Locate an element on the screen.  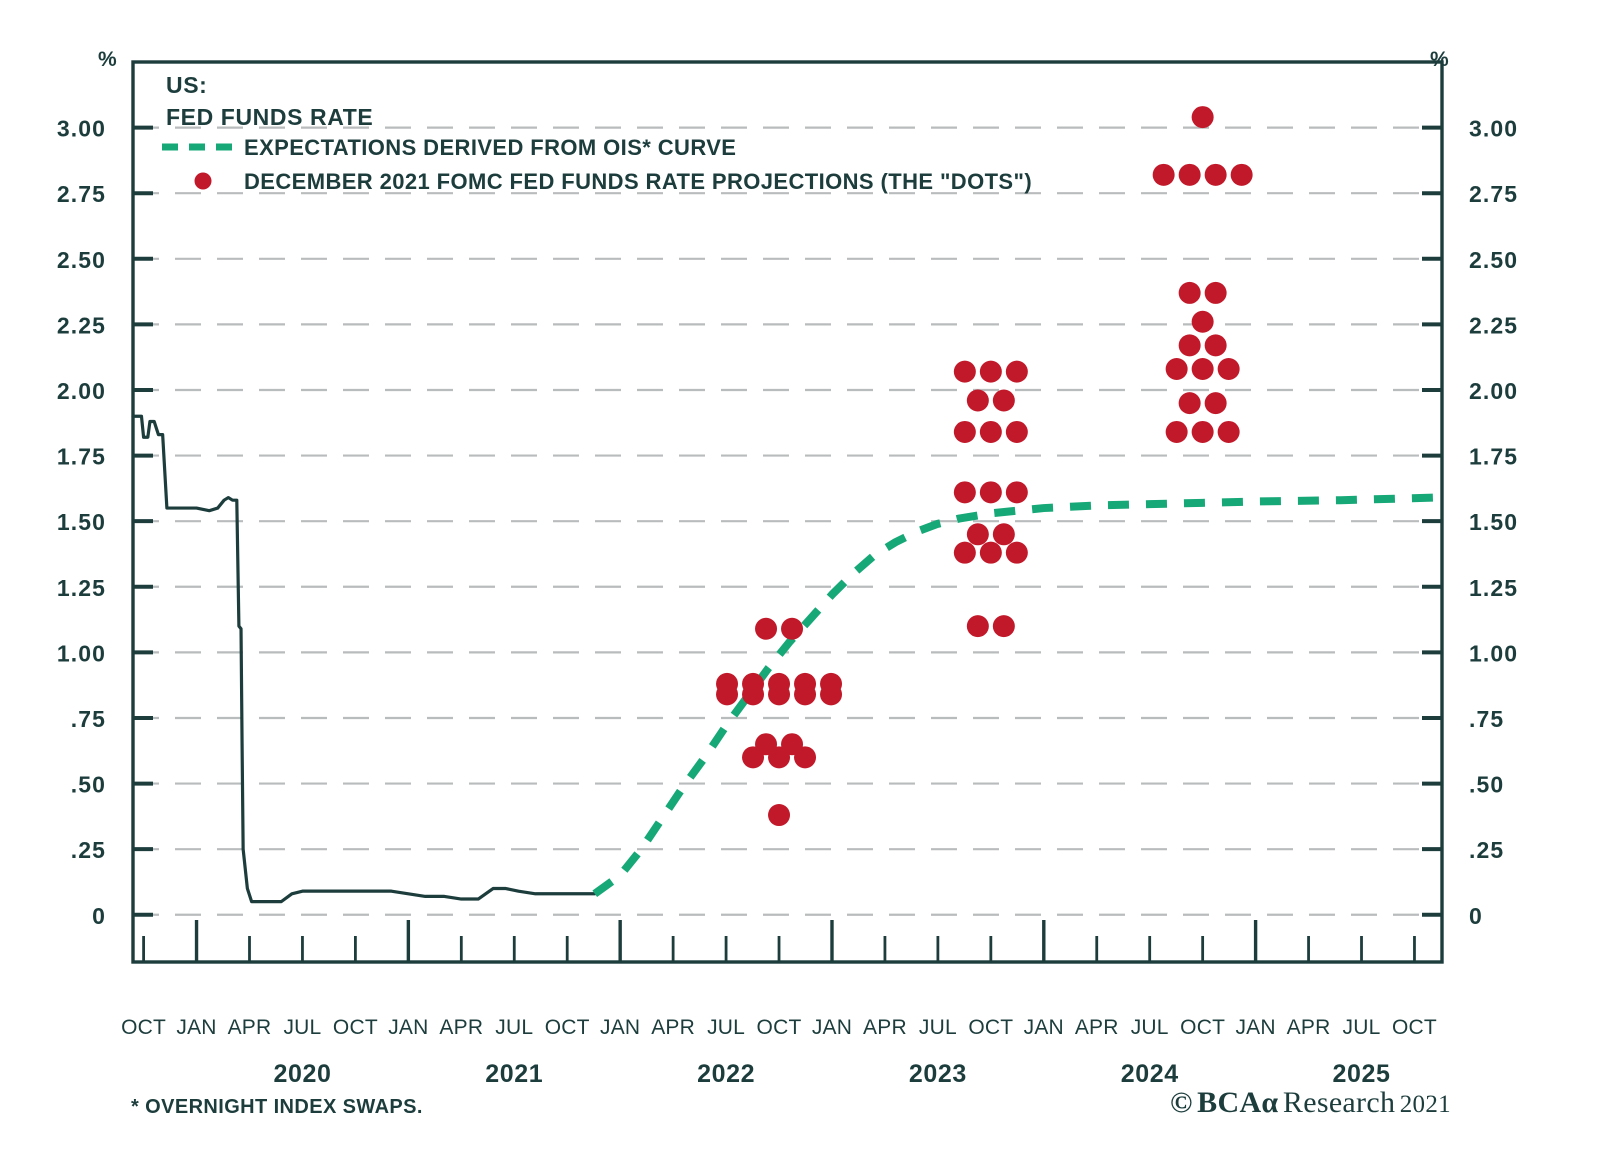
y-tick-label-left: .50 is located at coordinates (88, 785).